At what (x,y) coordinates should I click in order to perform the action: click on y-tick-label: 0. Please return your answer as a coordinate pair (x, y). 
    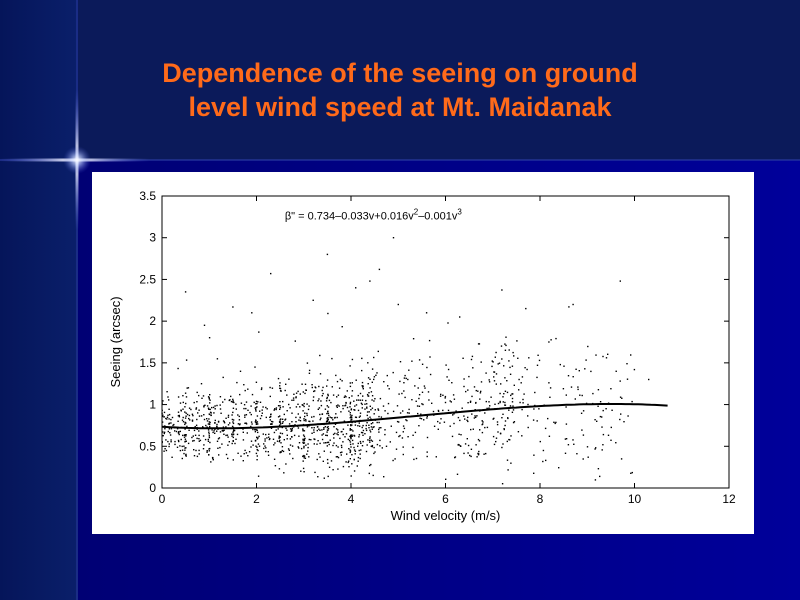
    Looking at the image, I should click on (152, 488).